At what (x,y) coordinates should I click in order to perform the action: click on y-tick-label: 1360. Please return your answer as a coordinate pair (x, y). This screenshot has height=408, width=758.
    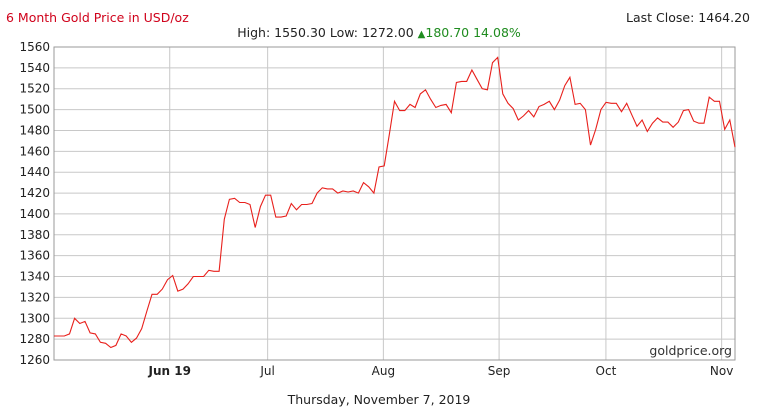
    Looking at the image, I should click on (34, 256).